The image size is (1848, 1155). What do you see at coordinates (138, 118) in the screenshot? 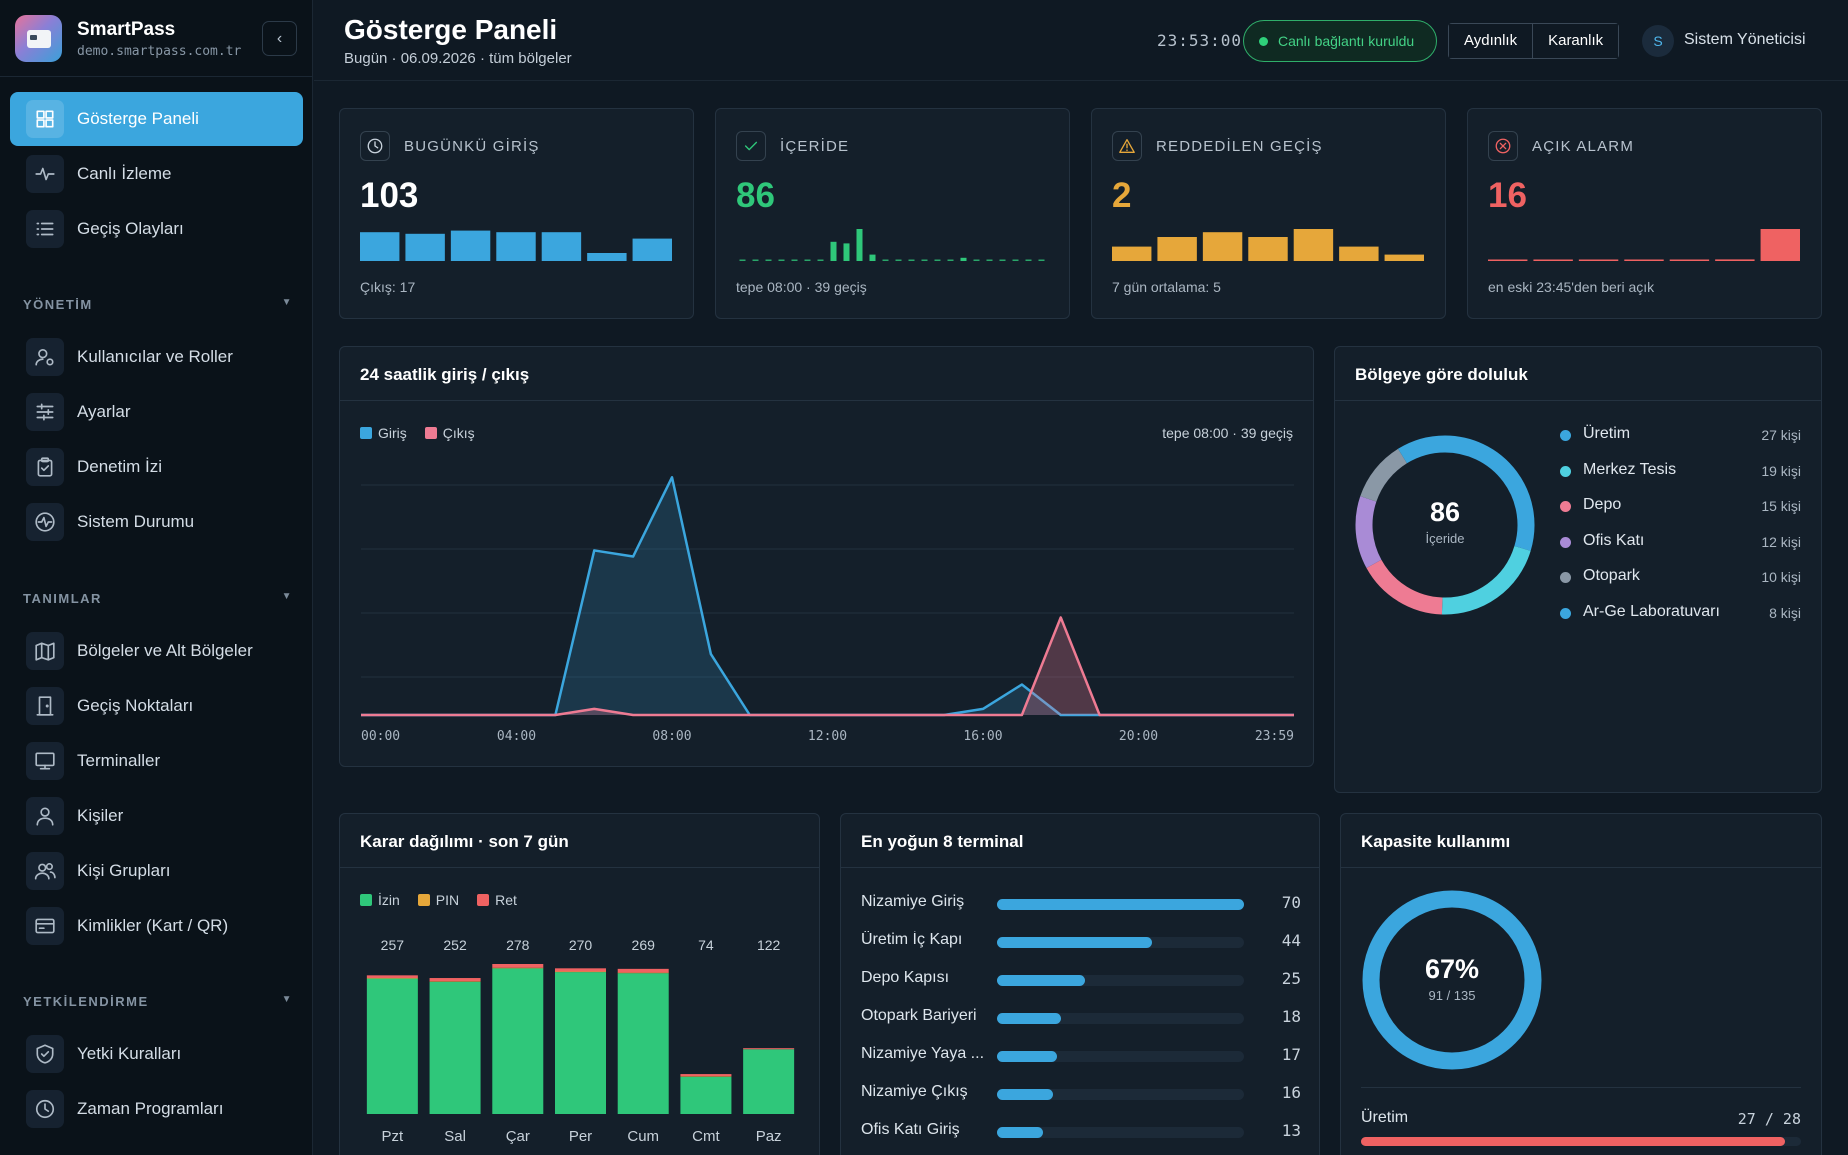
I see `sidebar-item-label: Gösterge Paneli` at bounding box center [138, 118].